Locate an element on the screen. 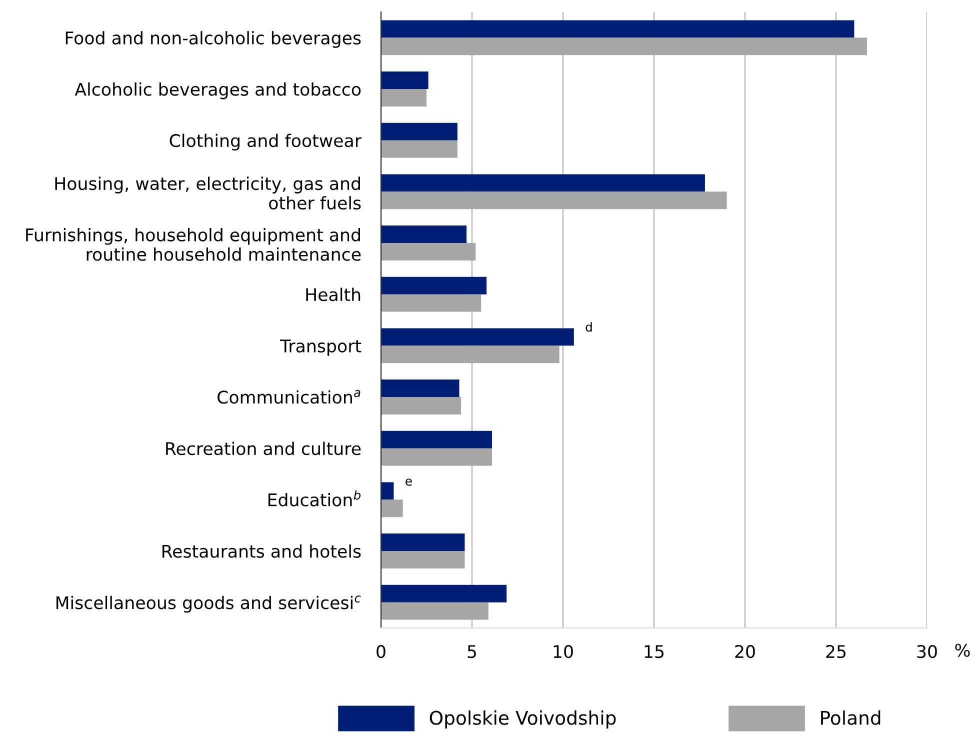 The width and height of the screenshot is (973, 735). y-tick-label: Furnishings, household equipment and routine household maintenance is located at coordinates (193, 244).